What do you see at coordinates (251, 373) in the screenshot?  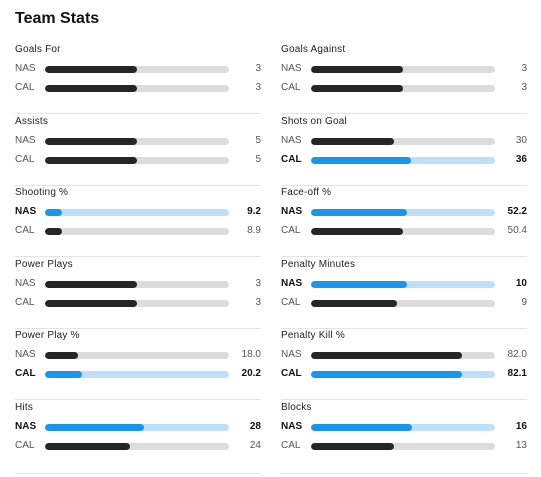 I see `stat-value: 20.2` at bounding box center [251, 373].